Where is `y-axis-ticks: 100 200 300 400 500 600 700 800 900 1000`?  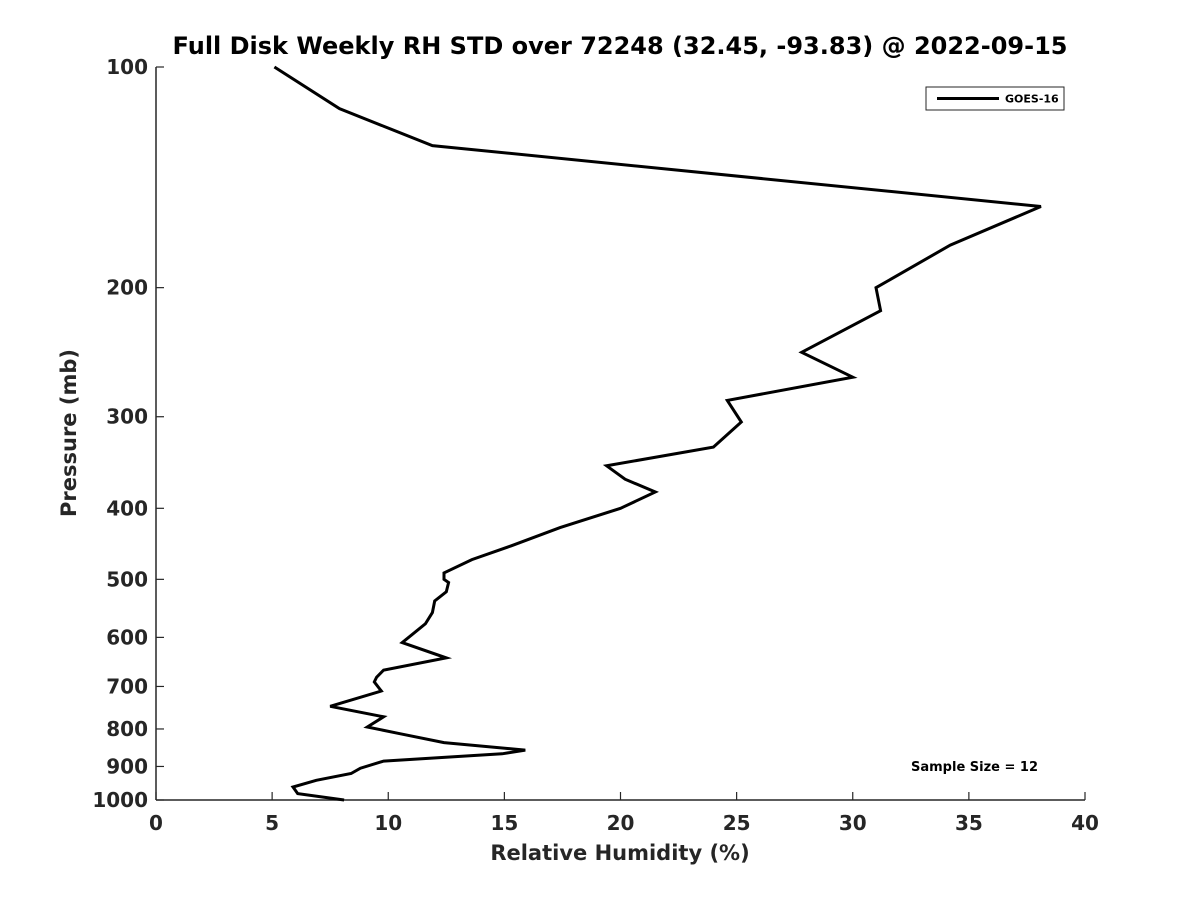 y-axis-ticks: 100 200 300 400 500 600 700 800 900 1000 is located at coordinates (128, 433).